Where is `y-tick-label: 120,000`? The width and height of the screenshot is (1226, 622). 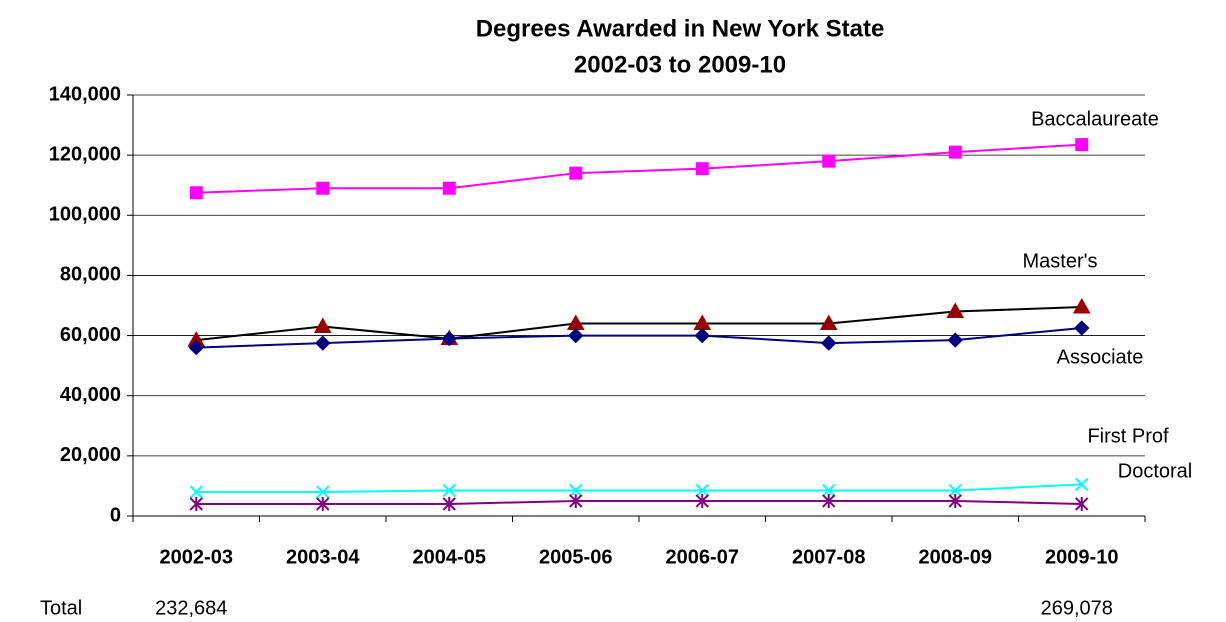
y-tick-label: 120,000 is located at coordinates (85, 154).